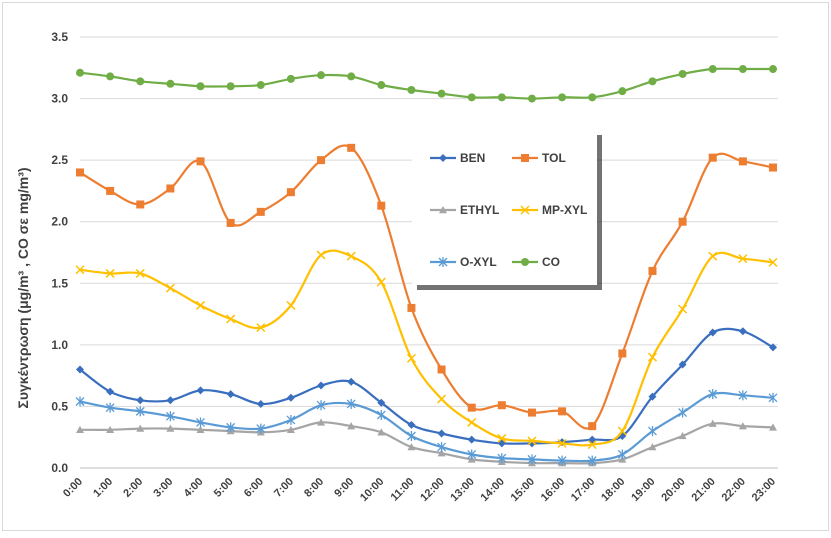 The image size is (831, 538). I want to click on series-line-ethyl, so click(426, 443).